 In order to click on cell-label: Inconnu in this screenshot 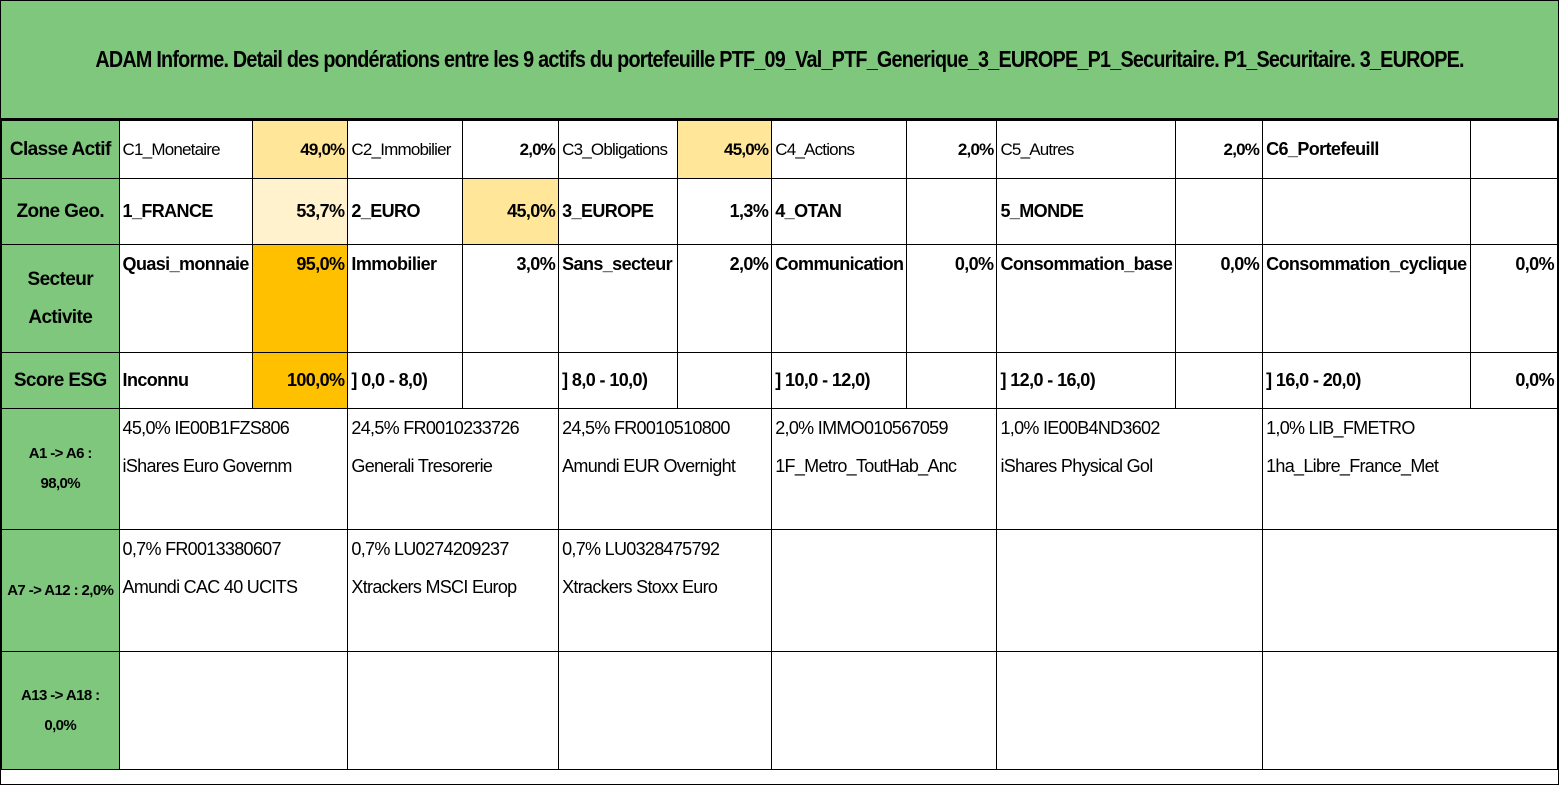, I will do `click(185, 380)`.